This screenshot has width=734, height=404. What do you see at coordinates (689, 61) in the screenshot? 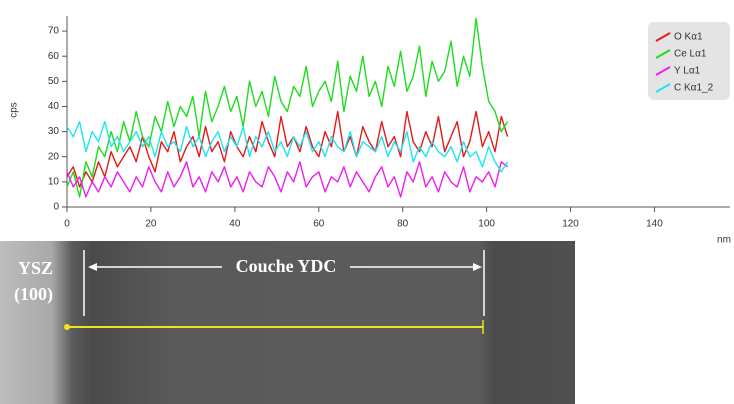
I see `legend-box` at bounding box center [689, 61].